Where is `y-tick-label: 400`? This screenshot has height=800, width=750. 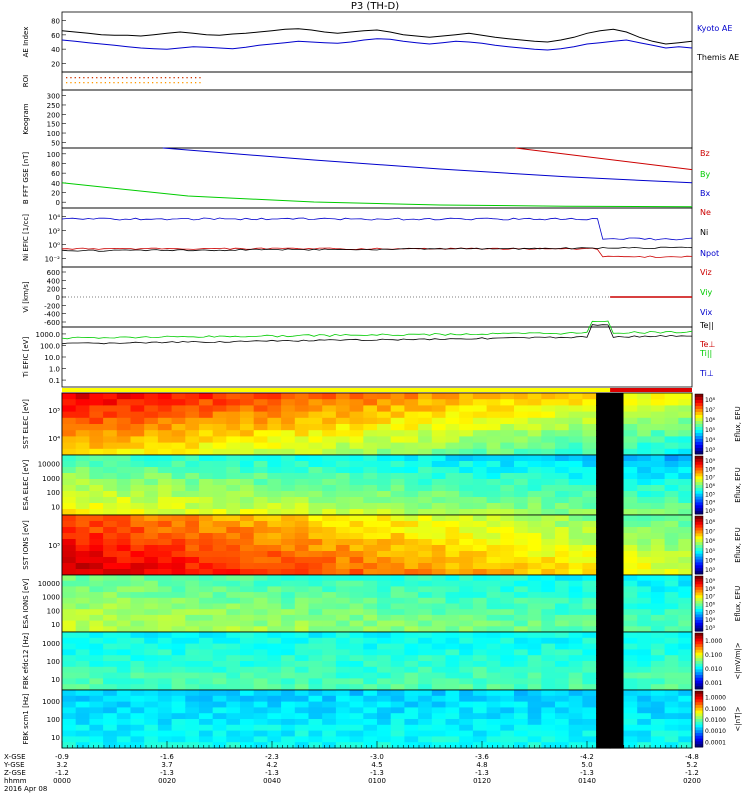 y-tick-label: 400 is located at coordinates (53, 281).